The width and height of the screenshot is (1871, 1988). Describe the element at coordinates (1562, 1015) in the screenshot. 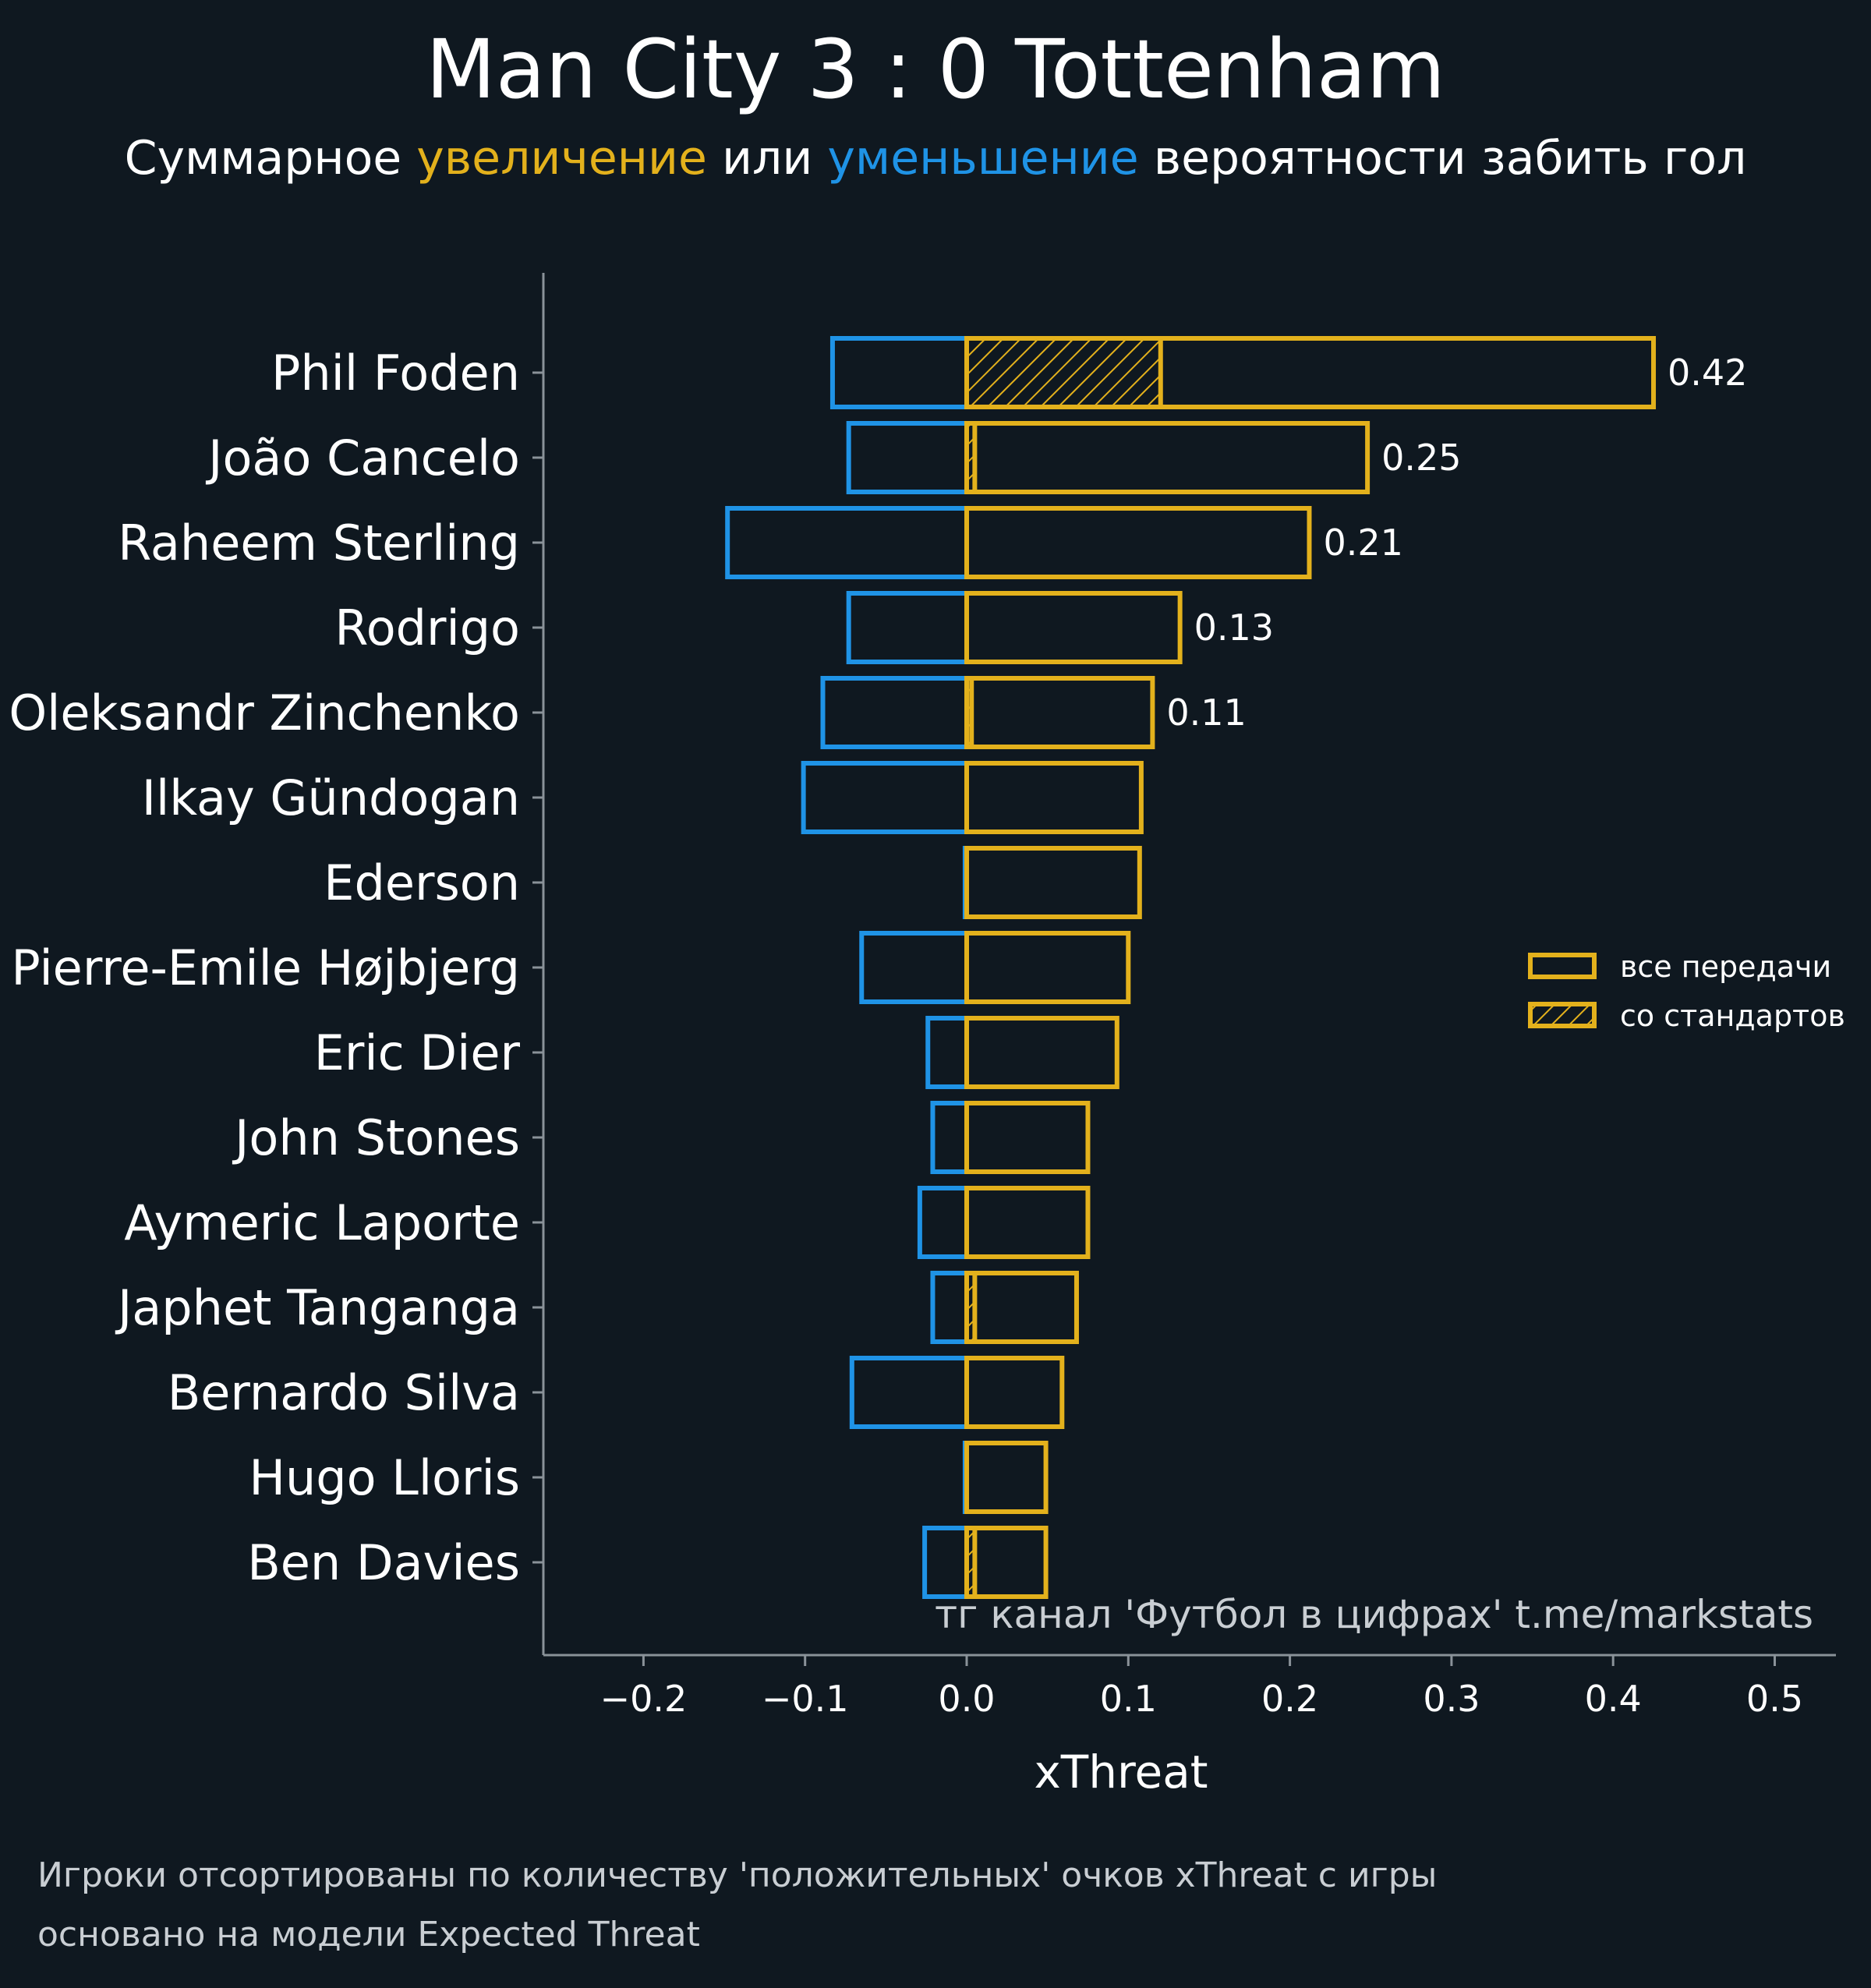

I see `legend-swatch-set-pieces` at that location.